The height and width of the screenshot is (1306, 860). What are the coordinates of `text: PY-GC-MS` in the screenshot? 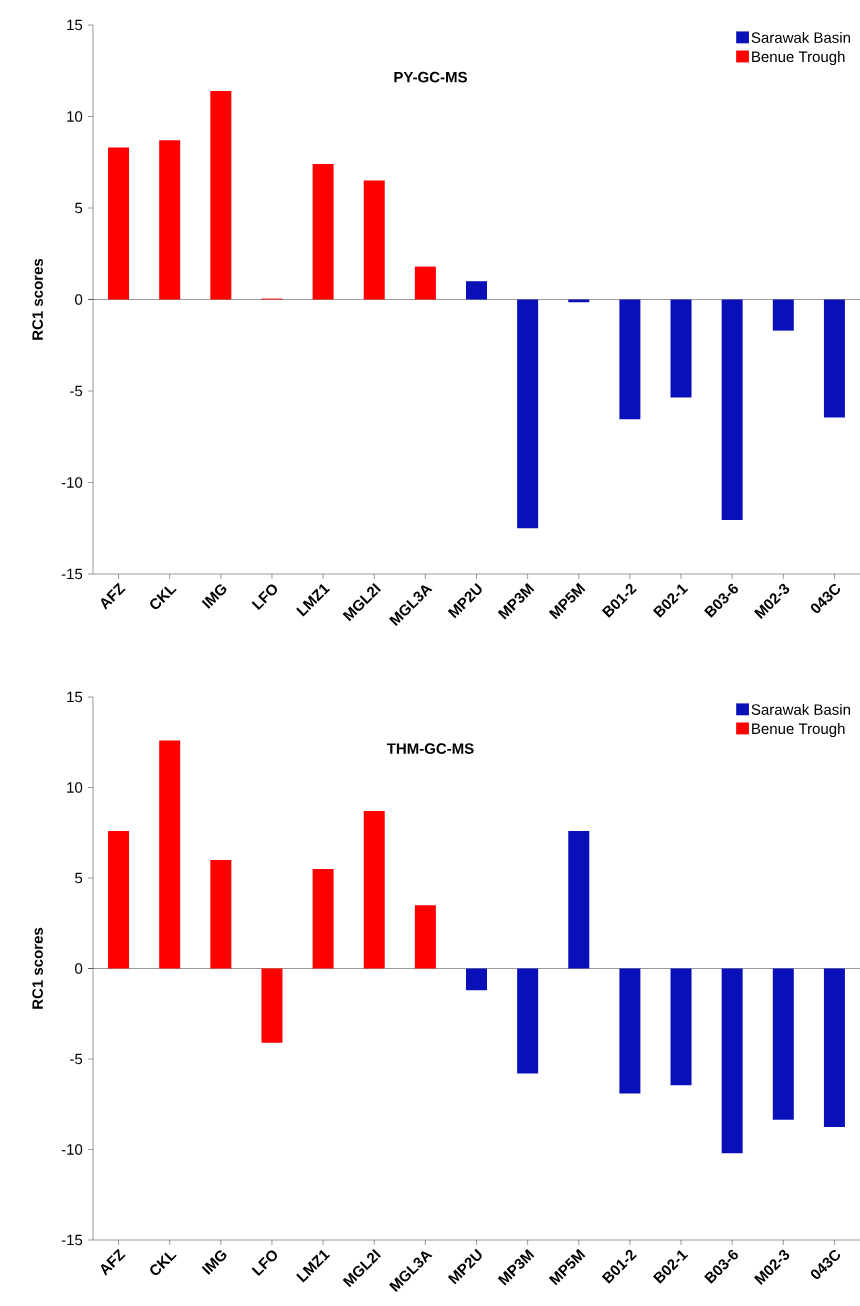 It's located at (430, 77).